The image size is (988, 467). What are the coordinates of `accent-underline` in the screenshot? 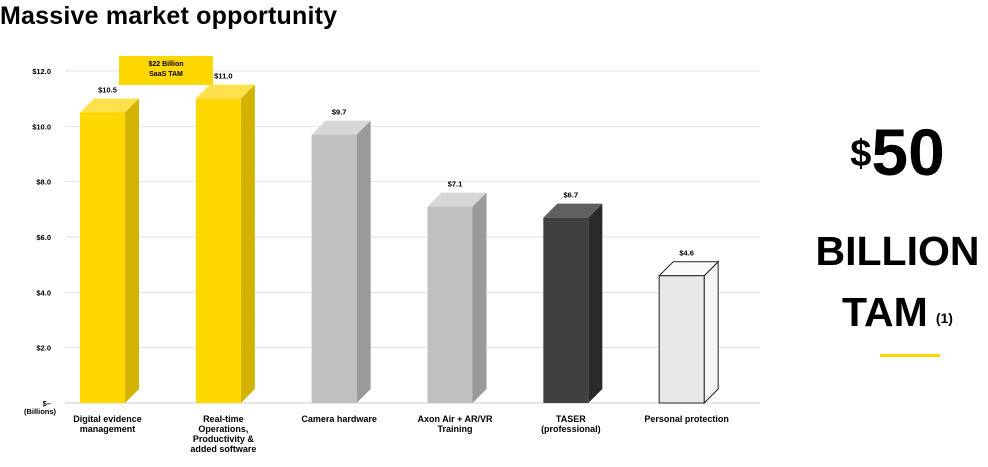 It's located at (910, 355).